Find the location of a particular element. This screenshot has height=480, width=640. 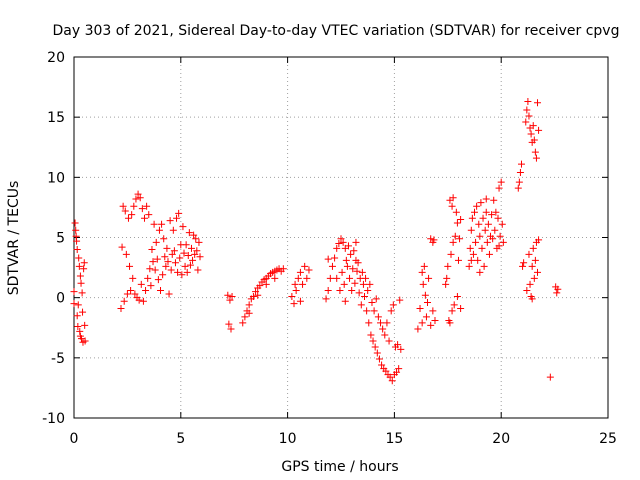

y-axis-label: SDTVAR / TECUs is located at coordinates (14, 238).